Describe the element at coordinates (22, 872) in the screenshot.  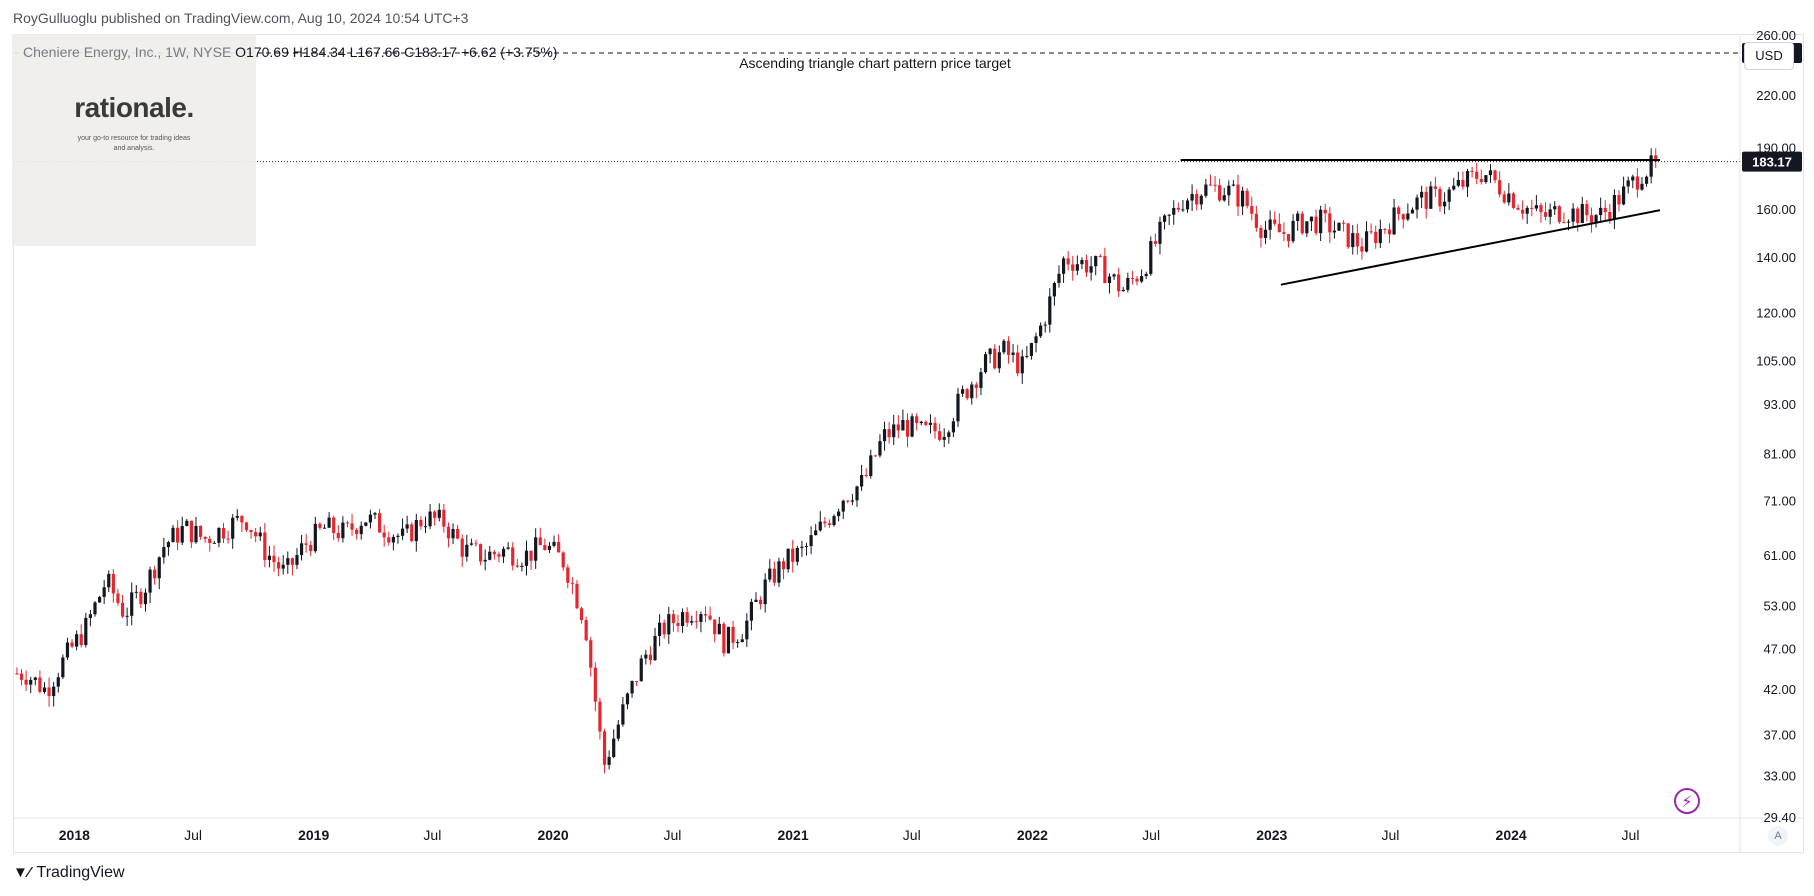
I see `tradingview-logo-icon: ▼⁄` at that location.